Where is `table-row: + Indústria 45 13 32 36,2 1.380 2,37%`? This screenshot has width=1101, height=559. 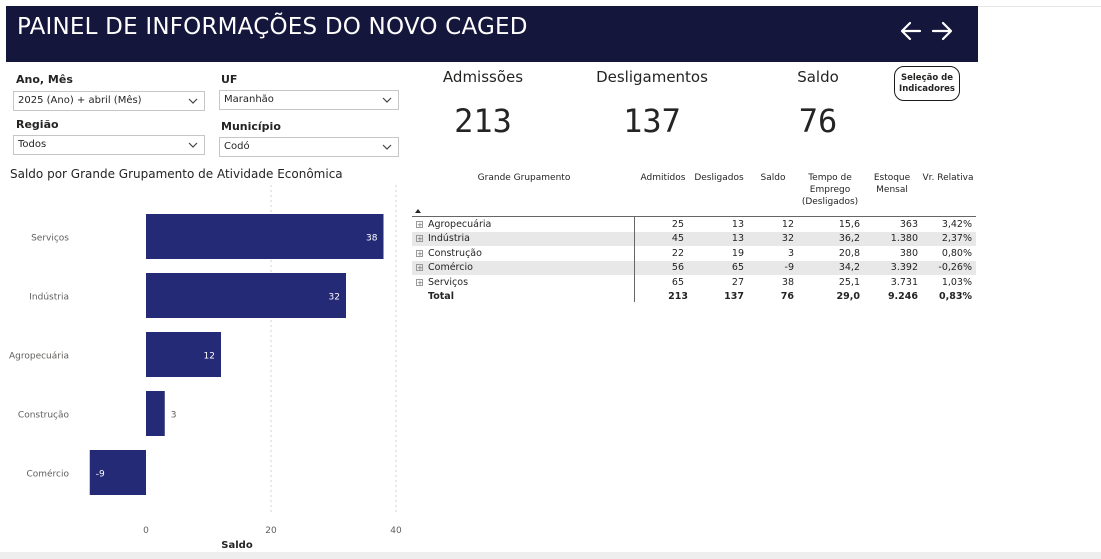 table-row: + Indústria 45 13 32 36,2 1.380 2,37% is located at coordinates (694, 238).